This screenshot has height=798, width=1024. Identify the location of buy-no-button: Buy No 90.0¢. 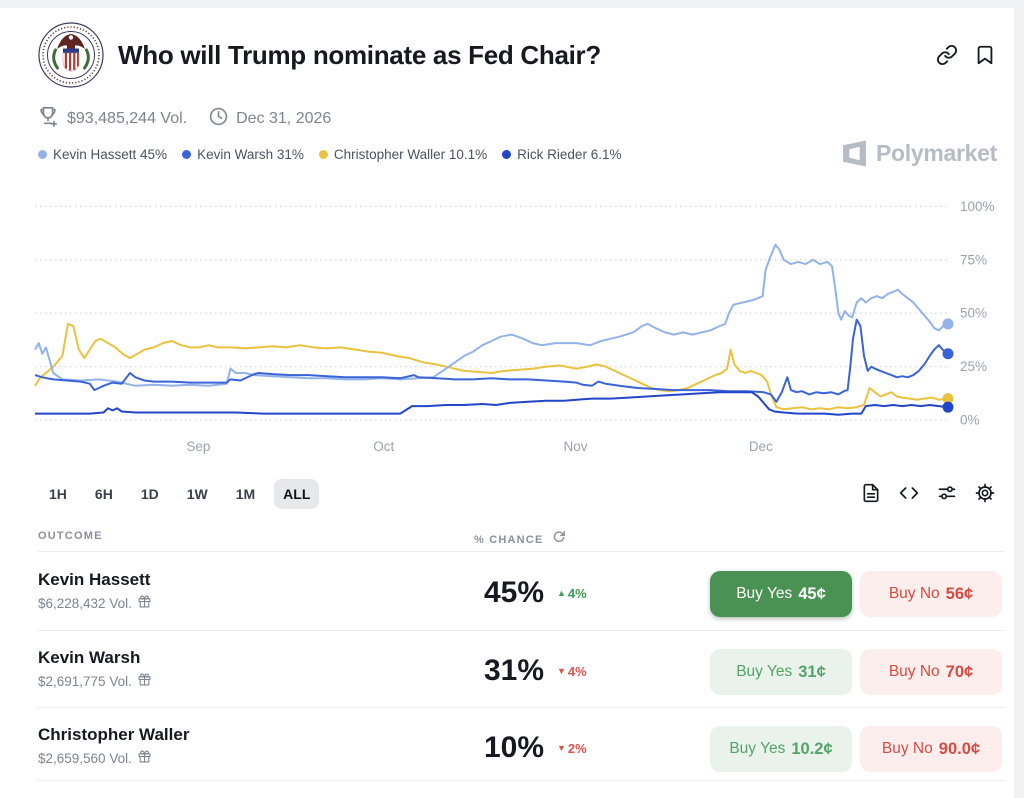
(931, 749).